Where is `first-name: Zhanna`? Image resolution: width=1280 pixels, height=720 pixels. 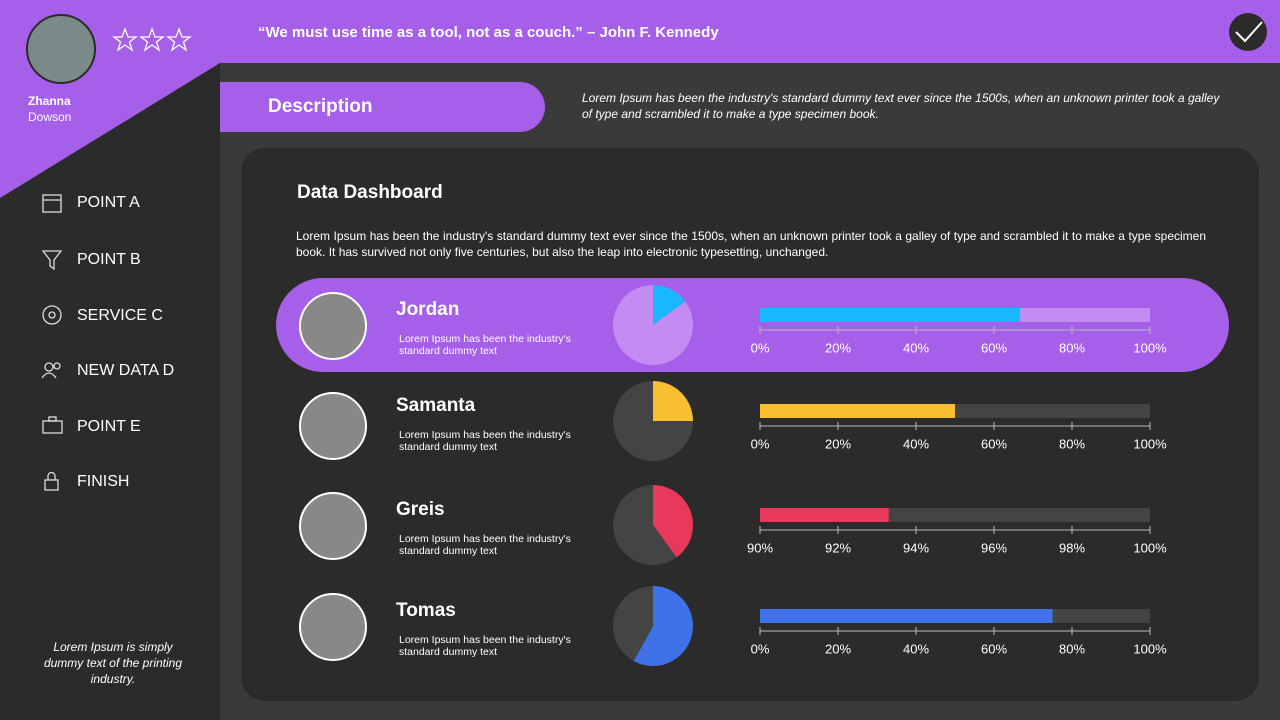 first-name: Zhanna is located at coordinates (49, 101).